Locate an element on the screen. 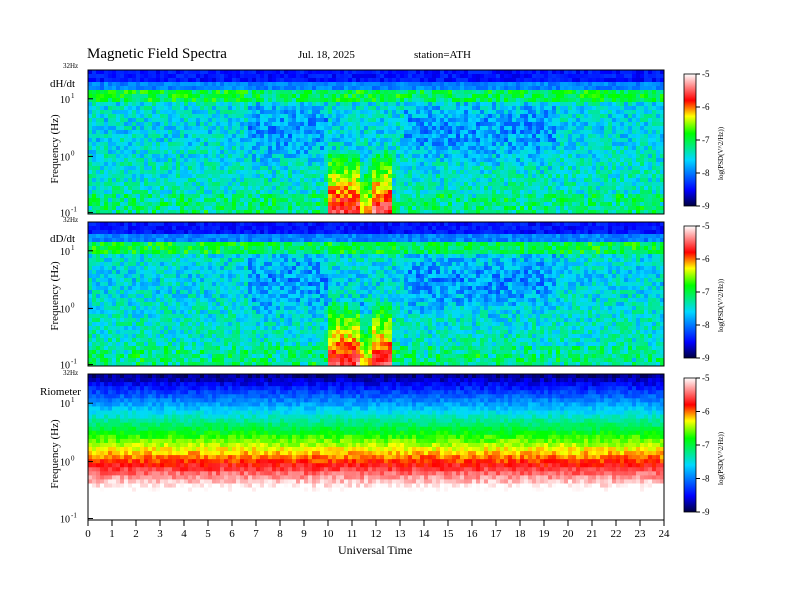 The width and height of the screenshot is (792, 612). x-tick-label: 10 is located at coordinates (329, 534).